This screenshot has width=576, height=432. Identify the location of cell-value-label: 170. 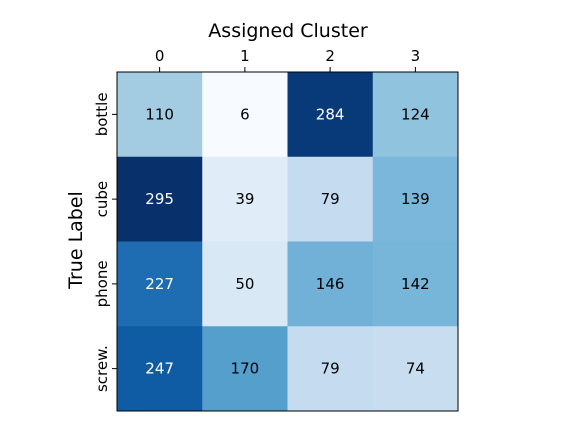
(245, 369).